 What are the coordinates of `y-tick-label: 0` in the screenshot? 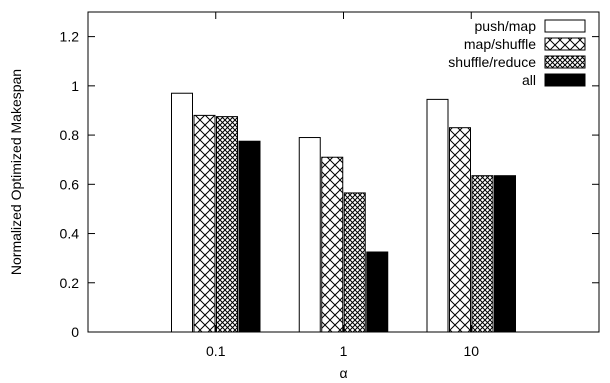 It's located at (75, 332).